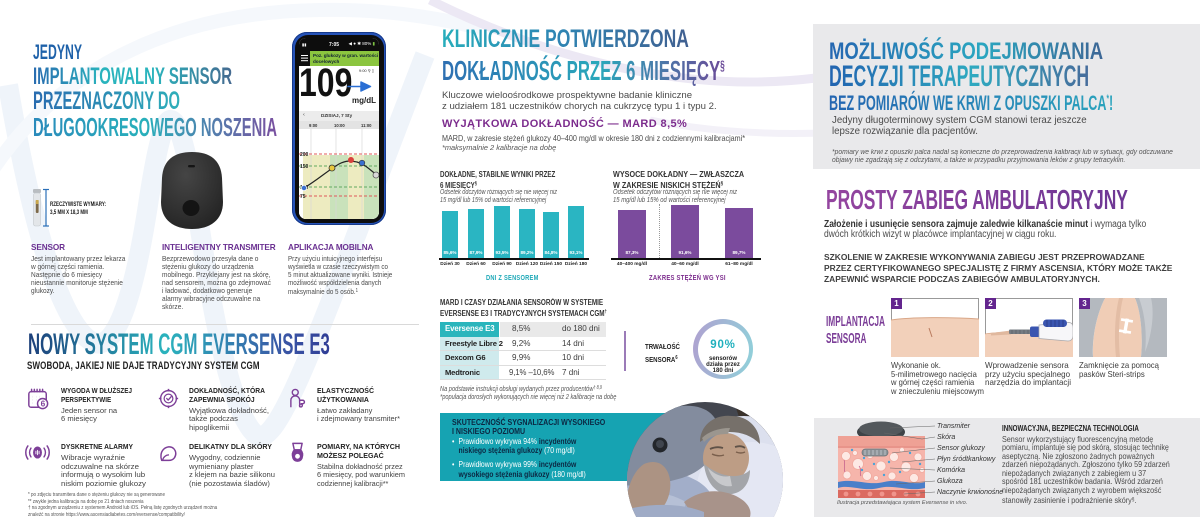 The width and height of the screenshot is (1200, 518). Describe the element at coordinates (43, 404) in the screenshot. I see `svg-text: 6` at that location.